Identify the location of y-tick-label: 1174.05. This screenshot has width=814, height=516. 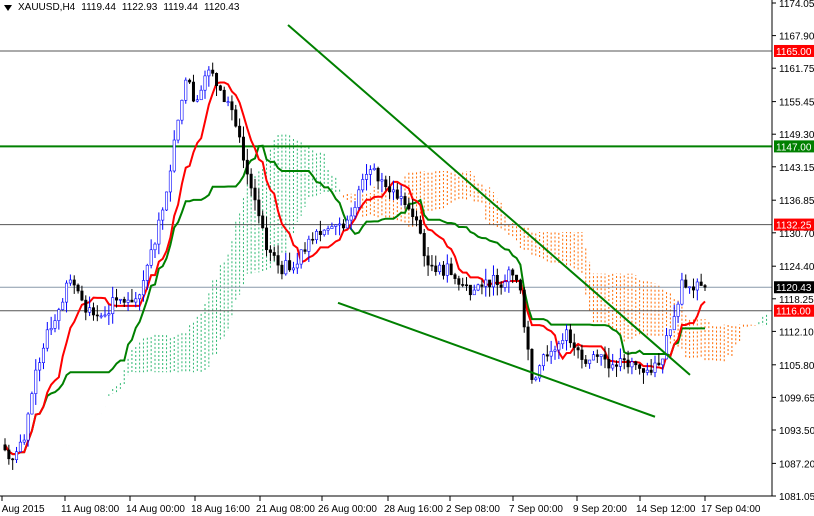
(796, 5).